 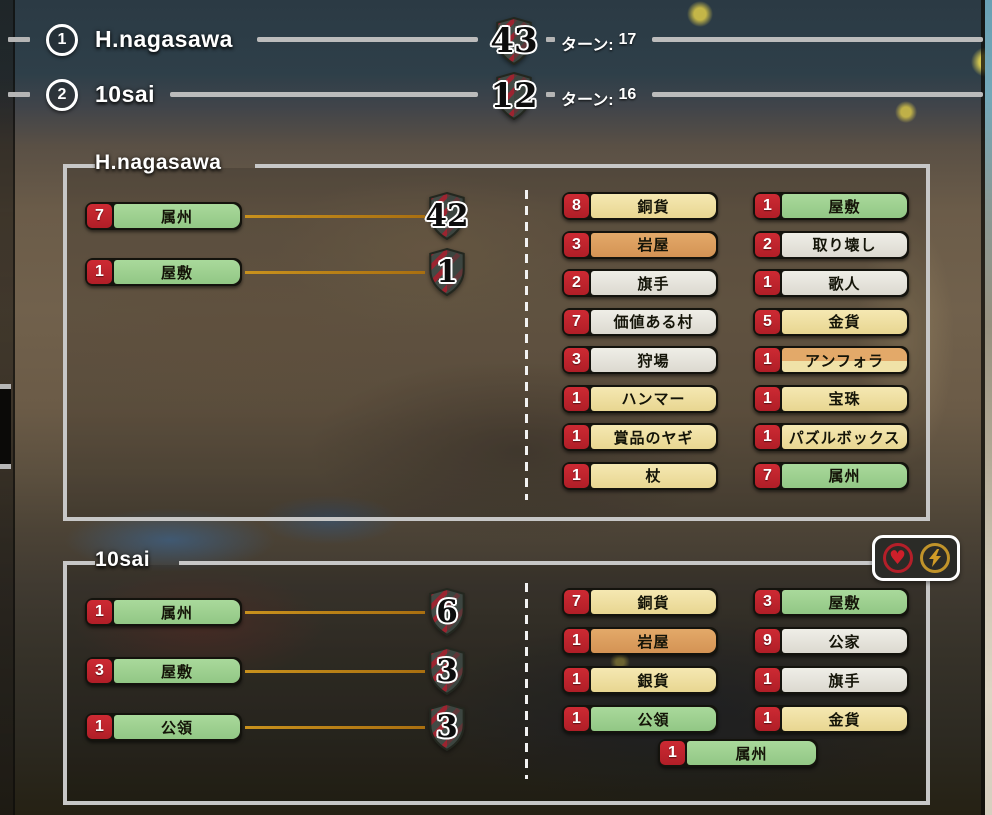 I want to click on card-row: 1 宝珠, so click(x=831, y=398).